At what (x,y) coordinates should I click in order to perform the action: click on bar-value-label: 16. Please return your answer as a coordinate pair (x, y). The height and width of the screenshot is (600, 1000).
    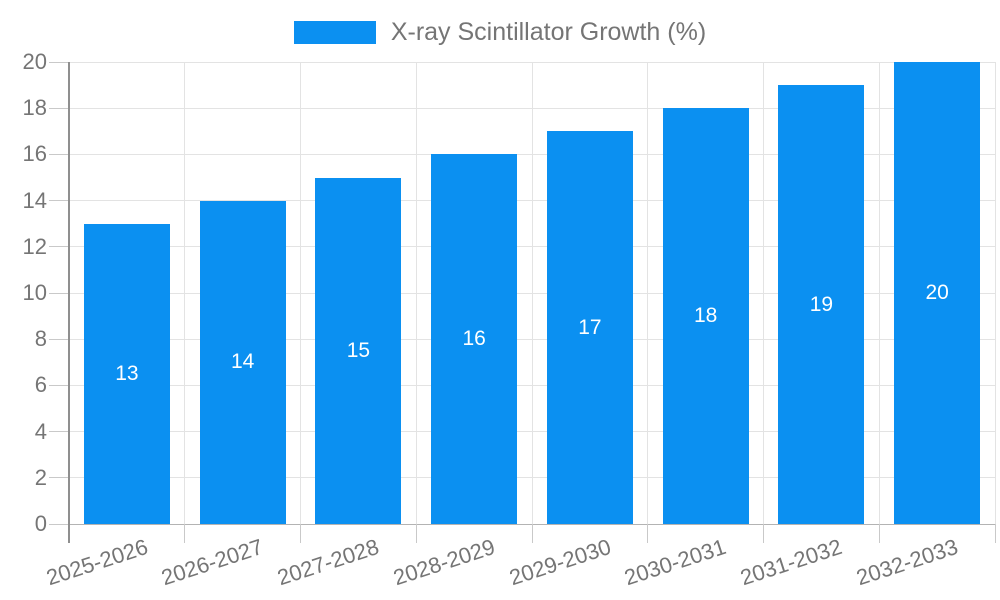
    Looking at the image, I should click on (474, 339).